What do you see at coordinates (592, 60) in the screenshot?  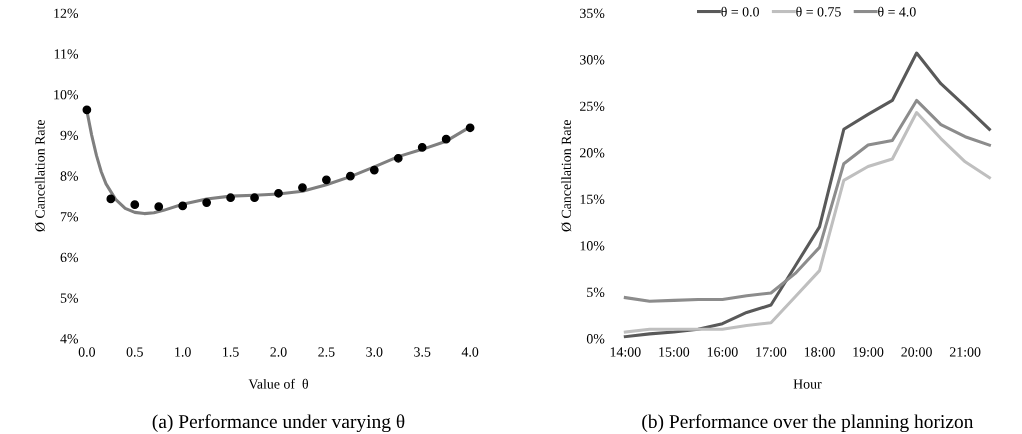 I see `y-tick-label: 30%` at bounding box center [592, 60].